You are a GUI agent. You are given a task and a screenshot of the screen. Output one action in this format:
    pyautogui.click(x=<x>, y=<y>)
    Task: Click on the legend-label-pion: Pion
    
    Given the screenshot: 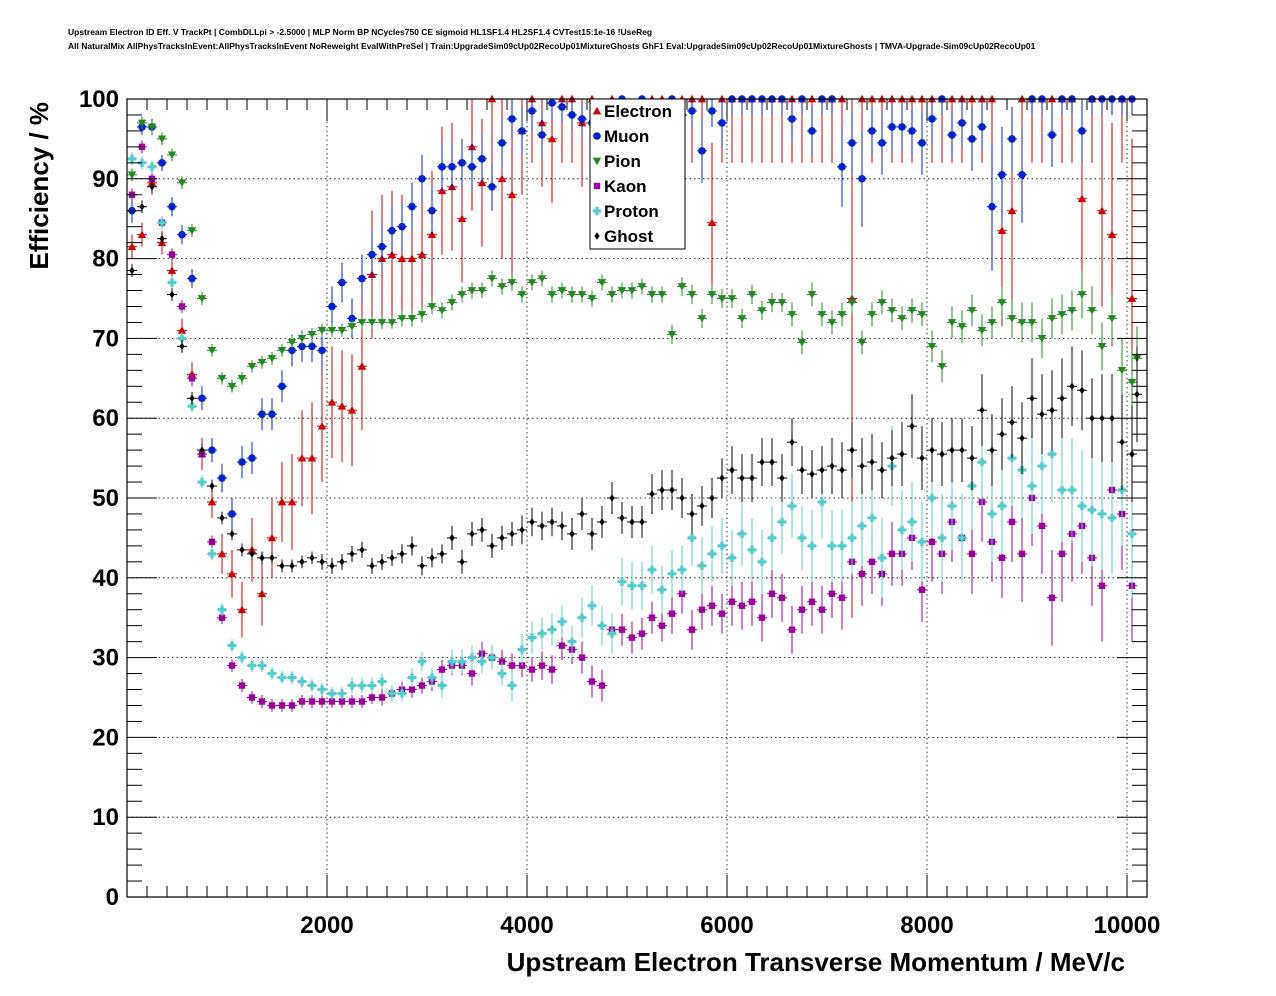 What is the action you would take?
    pyautogui.click(x=622, y=161)
    